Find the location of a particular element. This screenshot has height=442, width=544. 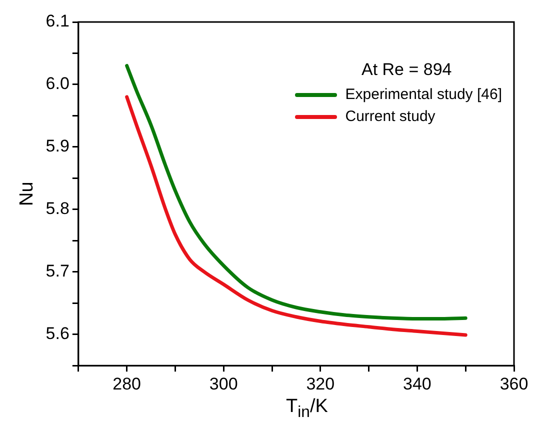

y-tick-label: 6.1 is located at coordinates (58, 21).